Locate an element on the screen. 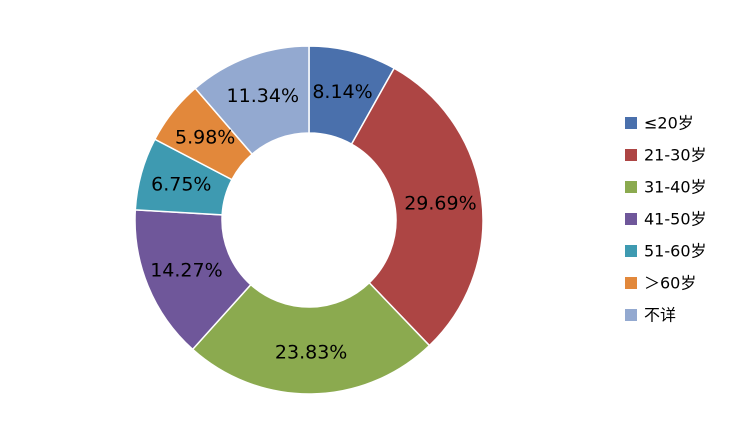 The height and width of the screenshot is (440, 735). legend-label-4: 51-60岁 is located at coordinates (675, 251).